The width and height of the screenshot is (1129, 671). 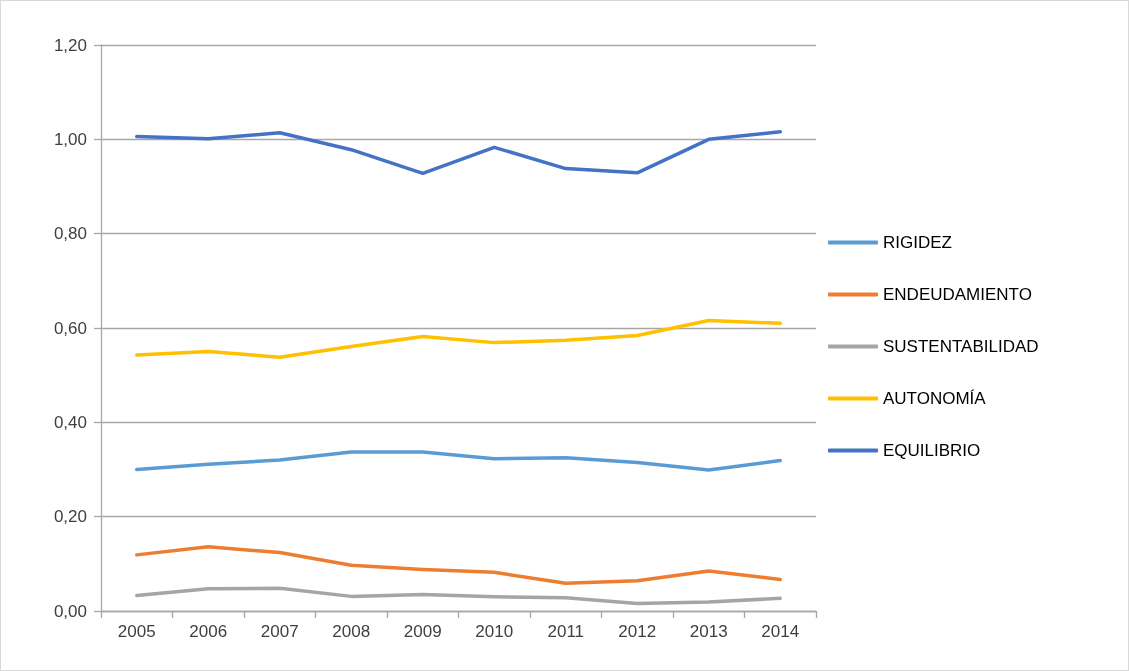 What do you see at coordinates (208, 631) in the screenshot?
I see `x-tick-label: 2006` at bounding box center [208, 631].